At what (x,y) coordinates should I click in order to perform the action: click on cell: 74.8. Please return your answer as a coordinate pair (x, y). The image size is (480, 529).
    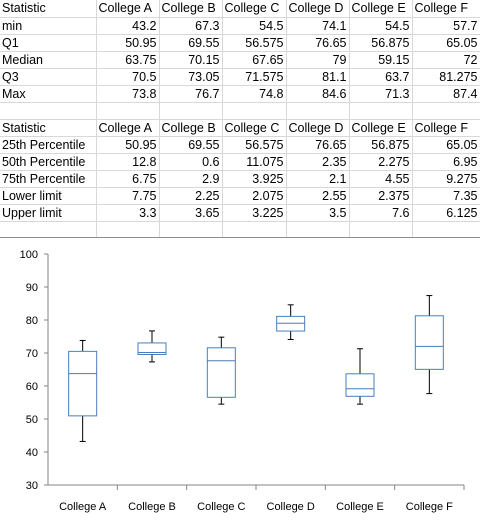
    Looking at the image, I should click on (254, 94).